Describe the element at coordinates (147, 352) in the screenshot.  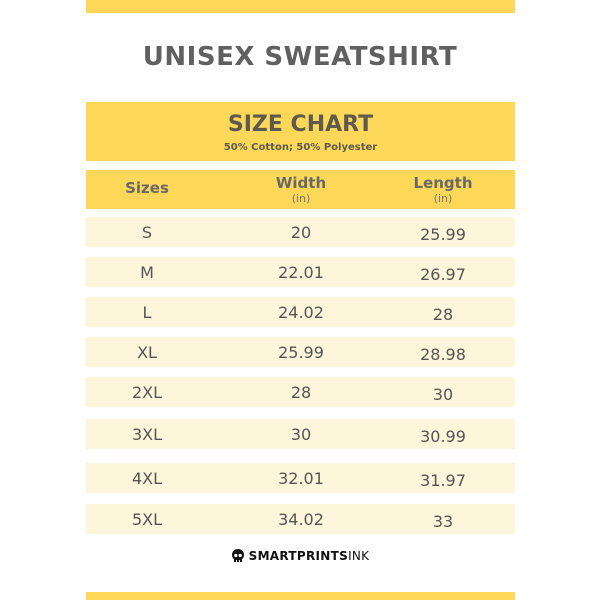
I see `size-cell: XL` at that location.